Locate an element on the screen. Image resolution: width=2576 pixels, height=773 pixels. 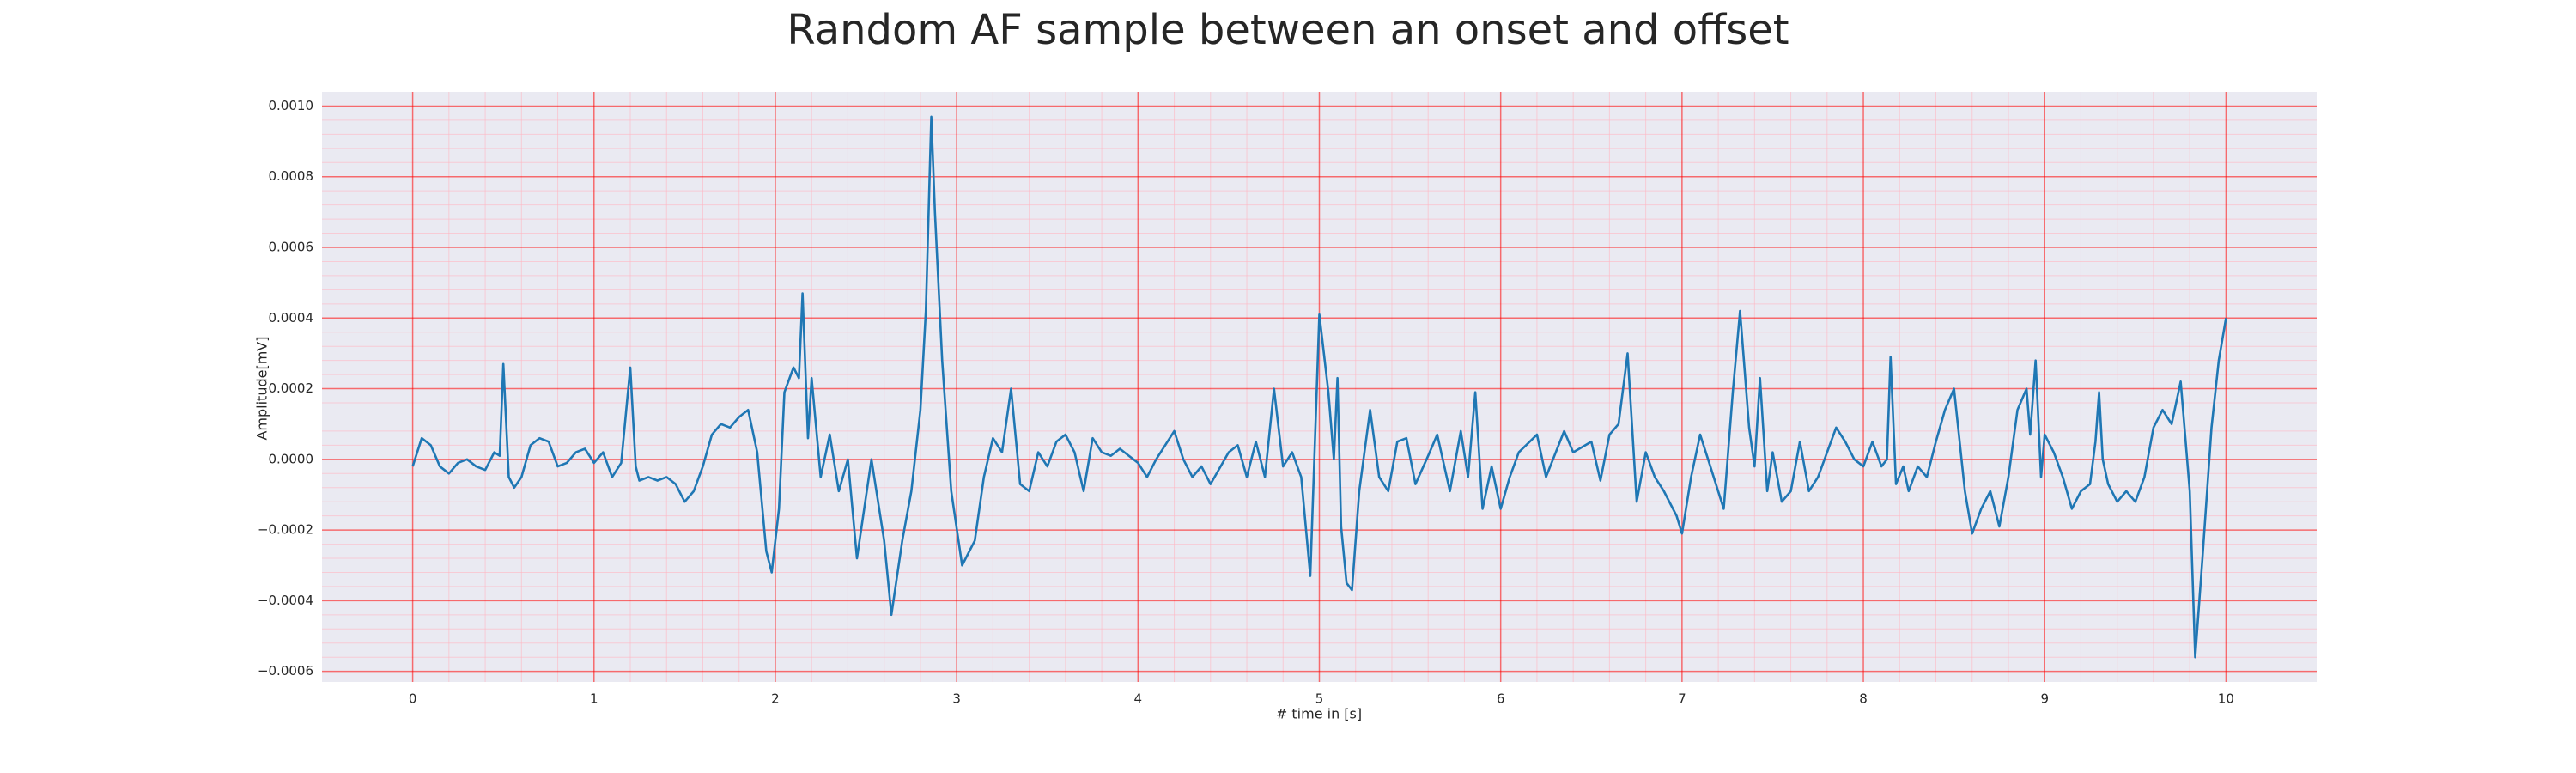
y-tick-label: 0.0008 is located at coordinates (291, 176).